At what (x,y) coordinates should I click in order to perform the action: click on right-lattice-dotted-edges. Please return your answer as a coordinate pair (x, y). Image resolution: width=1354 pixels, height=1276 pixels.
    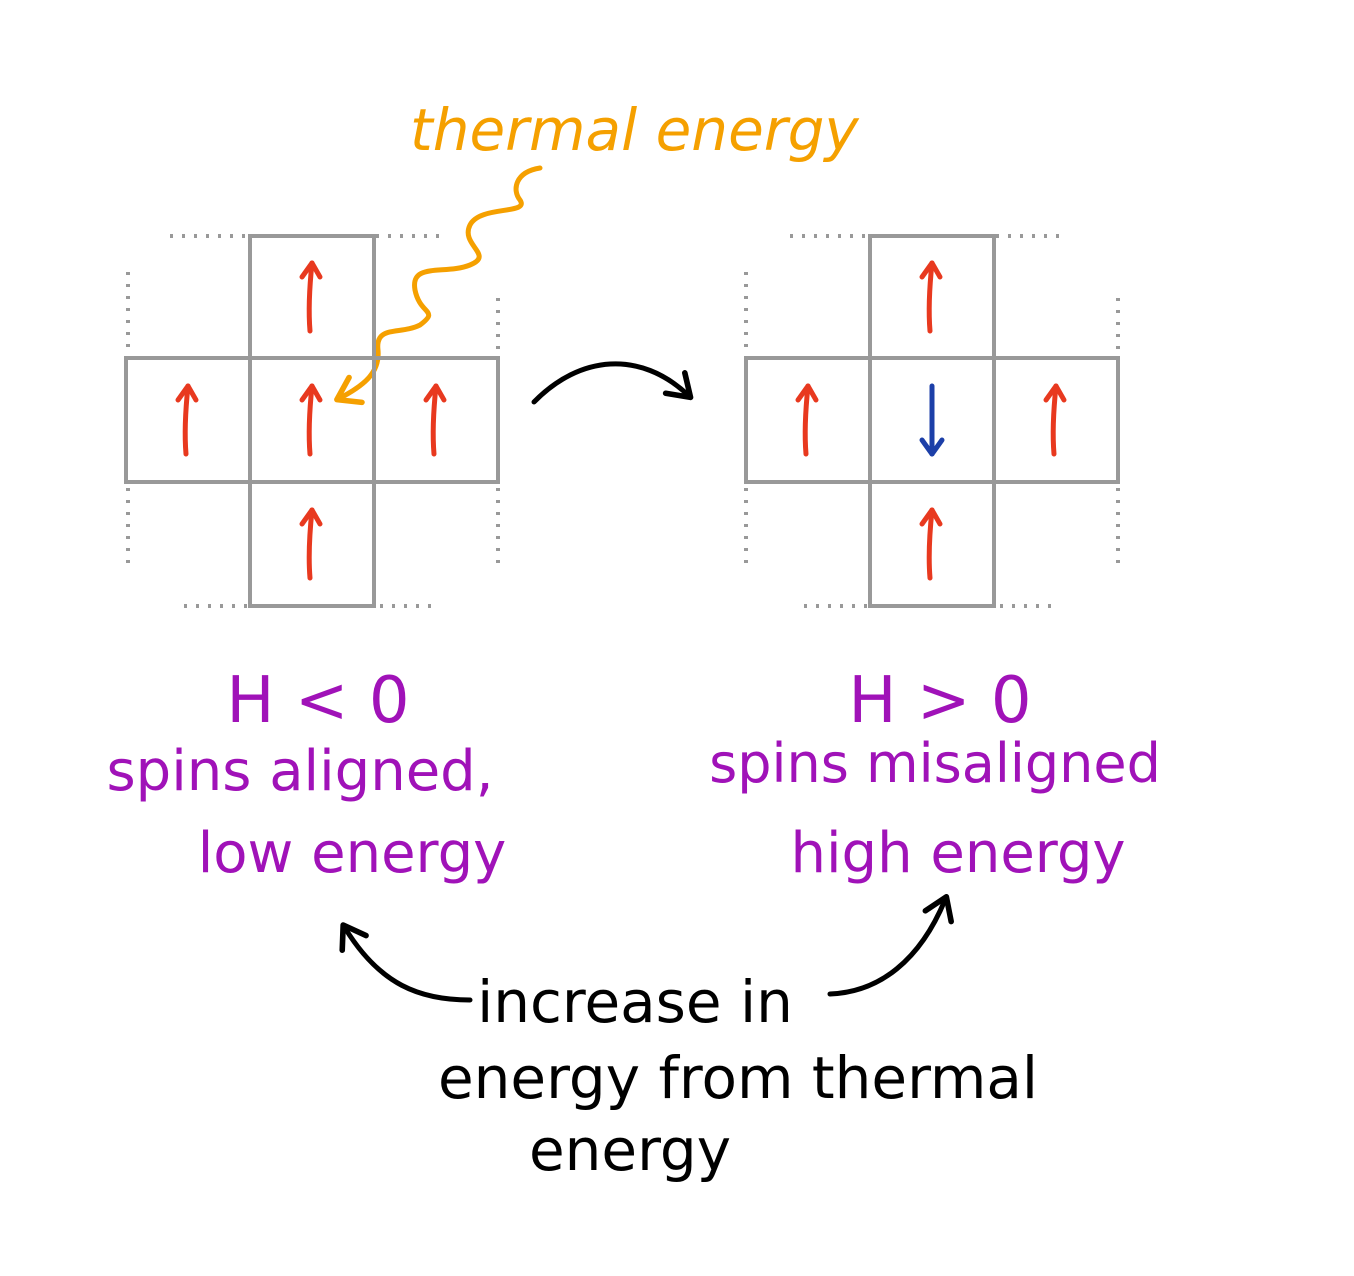
    Looking at the image, I should click on (932, 421).